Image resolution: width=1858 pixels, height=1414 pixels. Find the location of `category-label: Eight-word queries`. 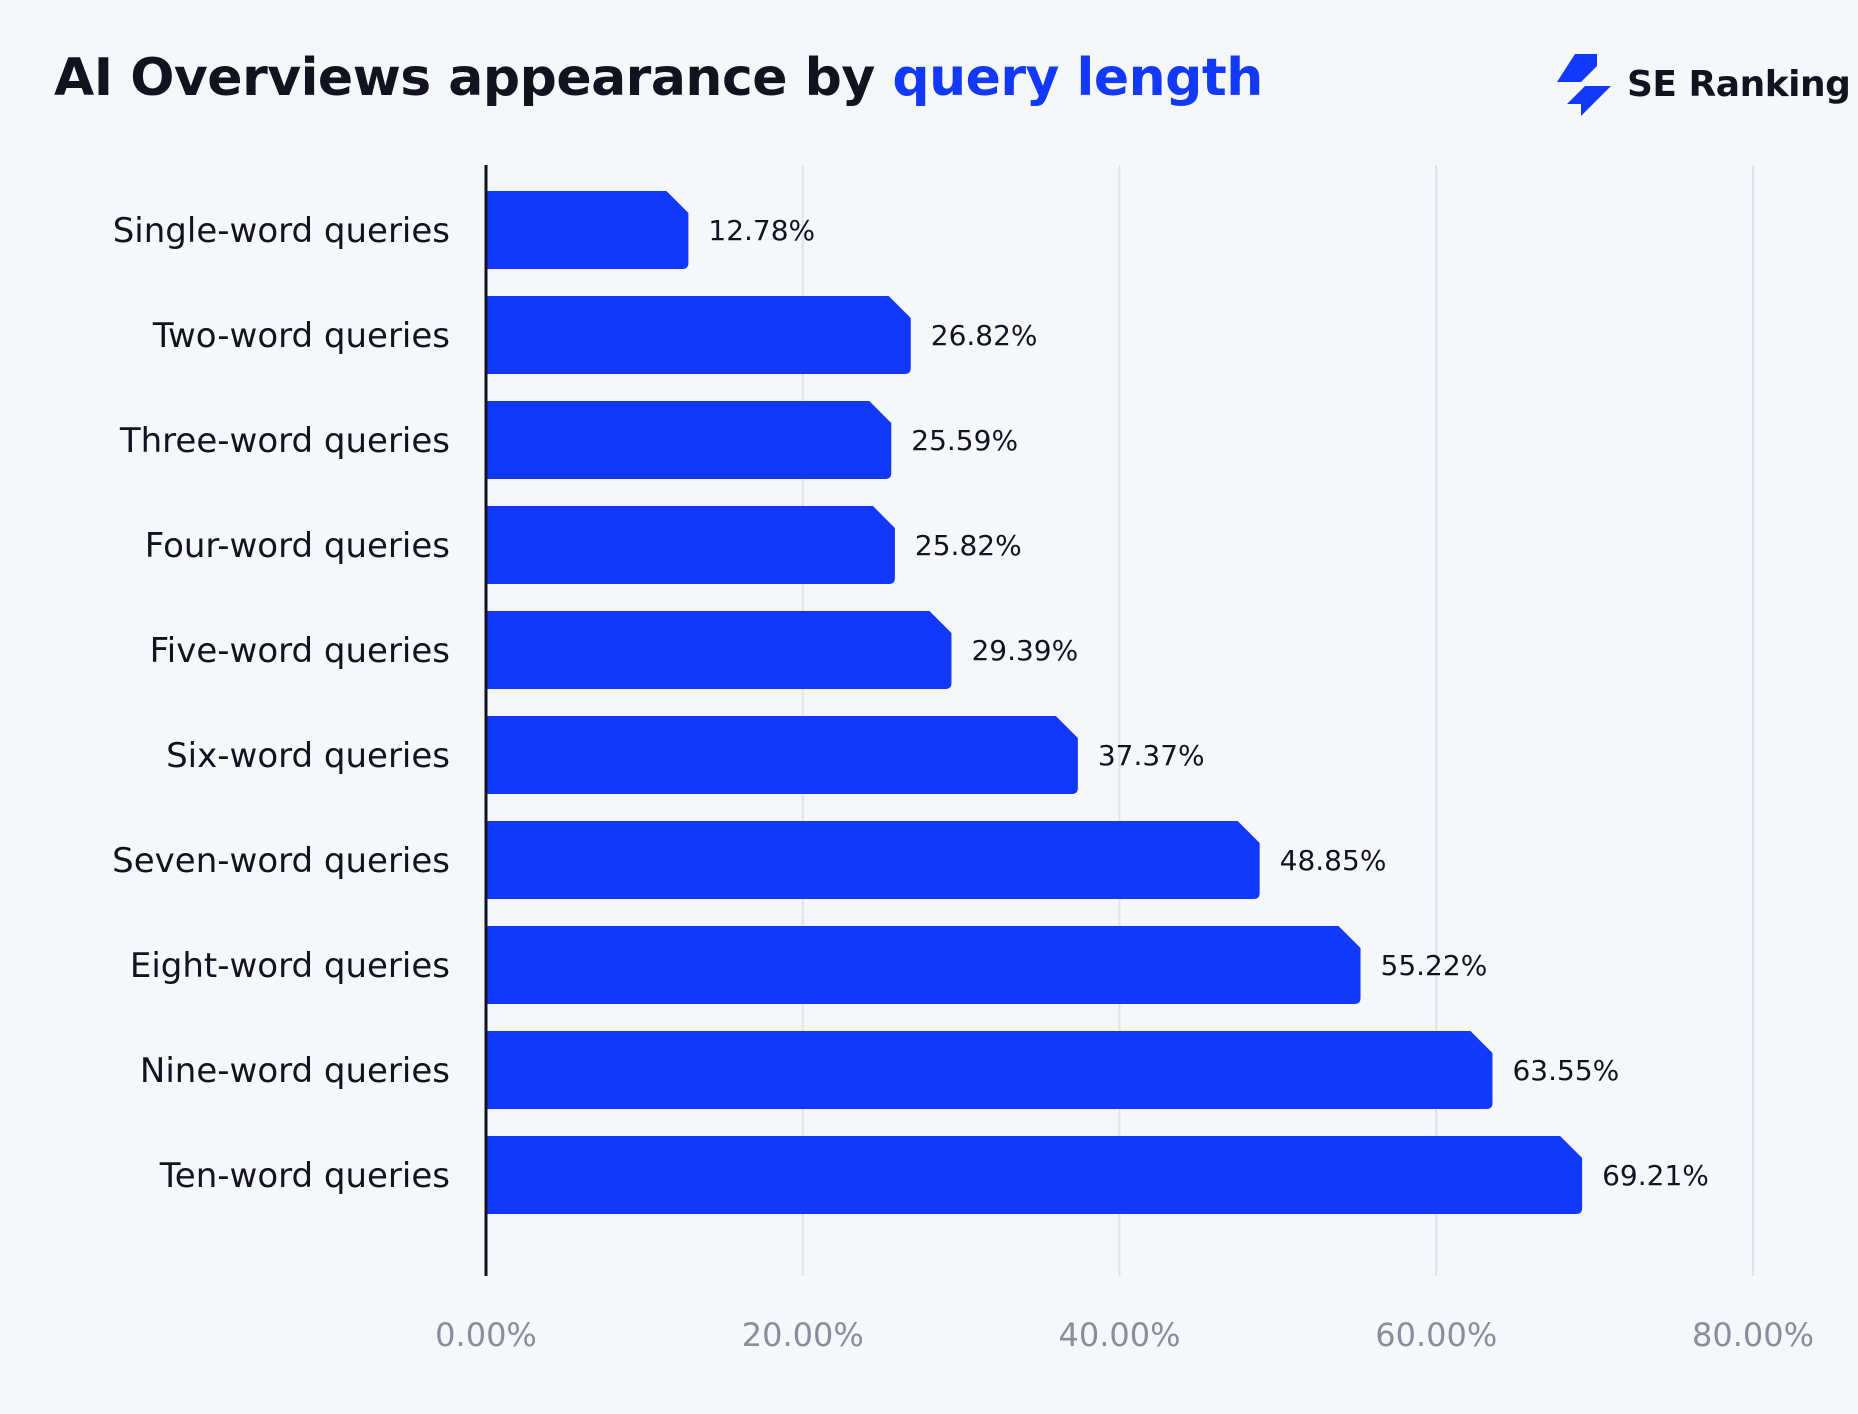

category-label: Eight-word queries is located at coordinates (290, 966).